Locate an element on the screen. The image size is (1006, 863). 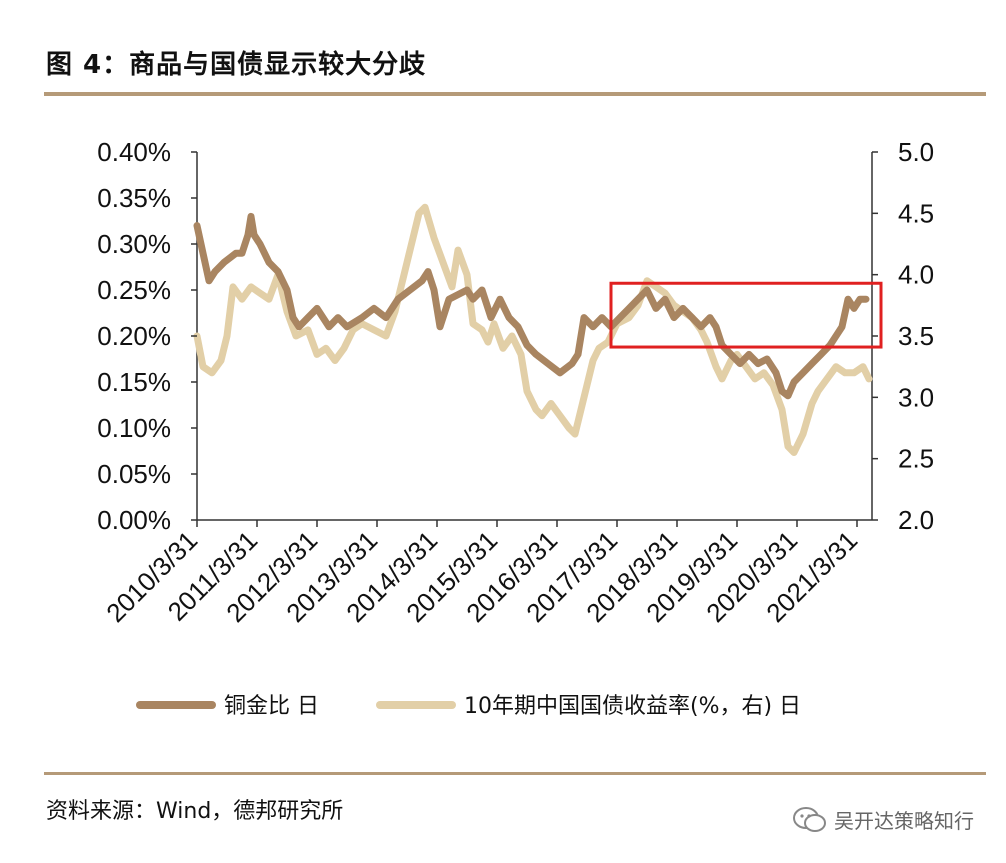
y-right-tick-label: 2.5 is located at coordinates (916, 459).